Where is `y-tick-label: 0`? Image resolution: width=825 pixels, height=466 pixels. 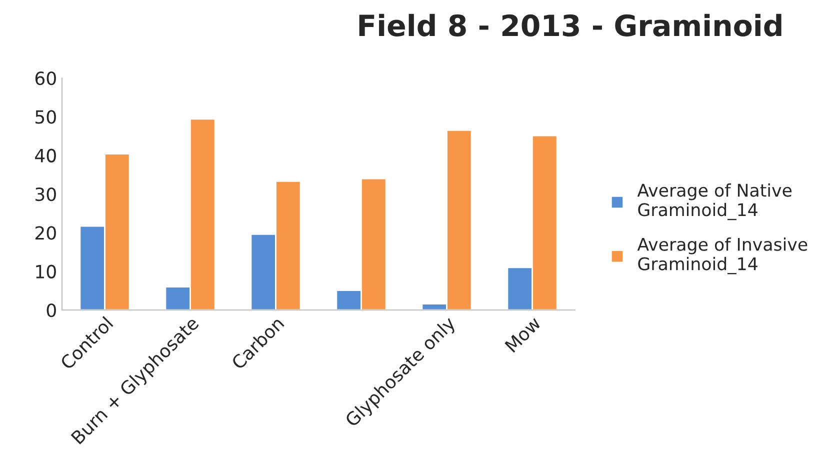
y-tick-label: 0 is located at coordinates (51, 310).